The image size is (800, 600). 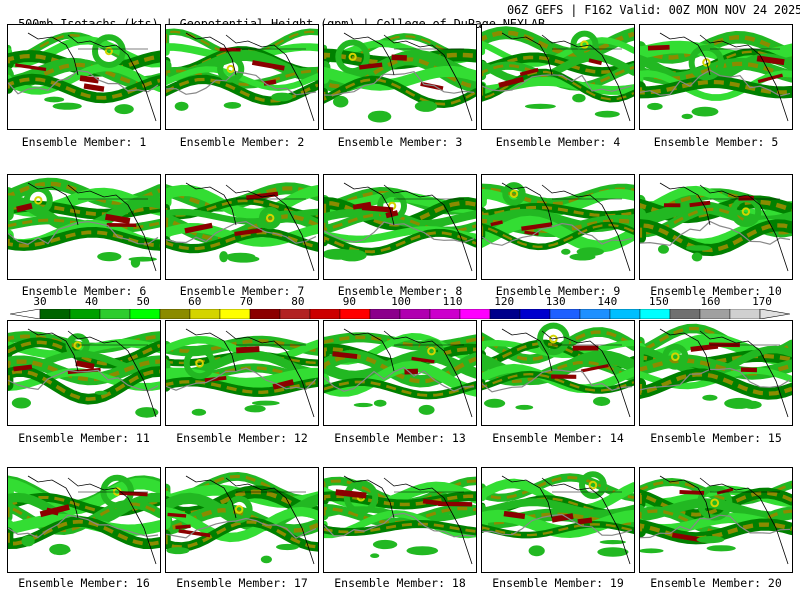 I want to click on ensemble-member-label: Ensemble Member: 2, so click(x=242, y=142).